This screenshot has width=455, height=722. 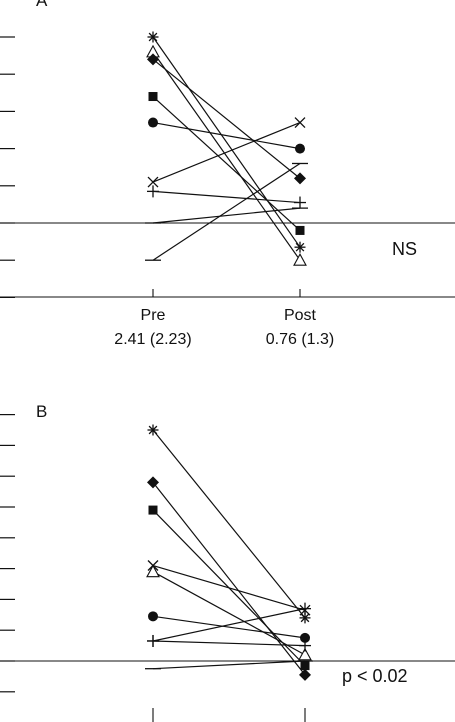 I want to click on category-stat-label: 2.41 (2.23), so click(x=152, y=339).